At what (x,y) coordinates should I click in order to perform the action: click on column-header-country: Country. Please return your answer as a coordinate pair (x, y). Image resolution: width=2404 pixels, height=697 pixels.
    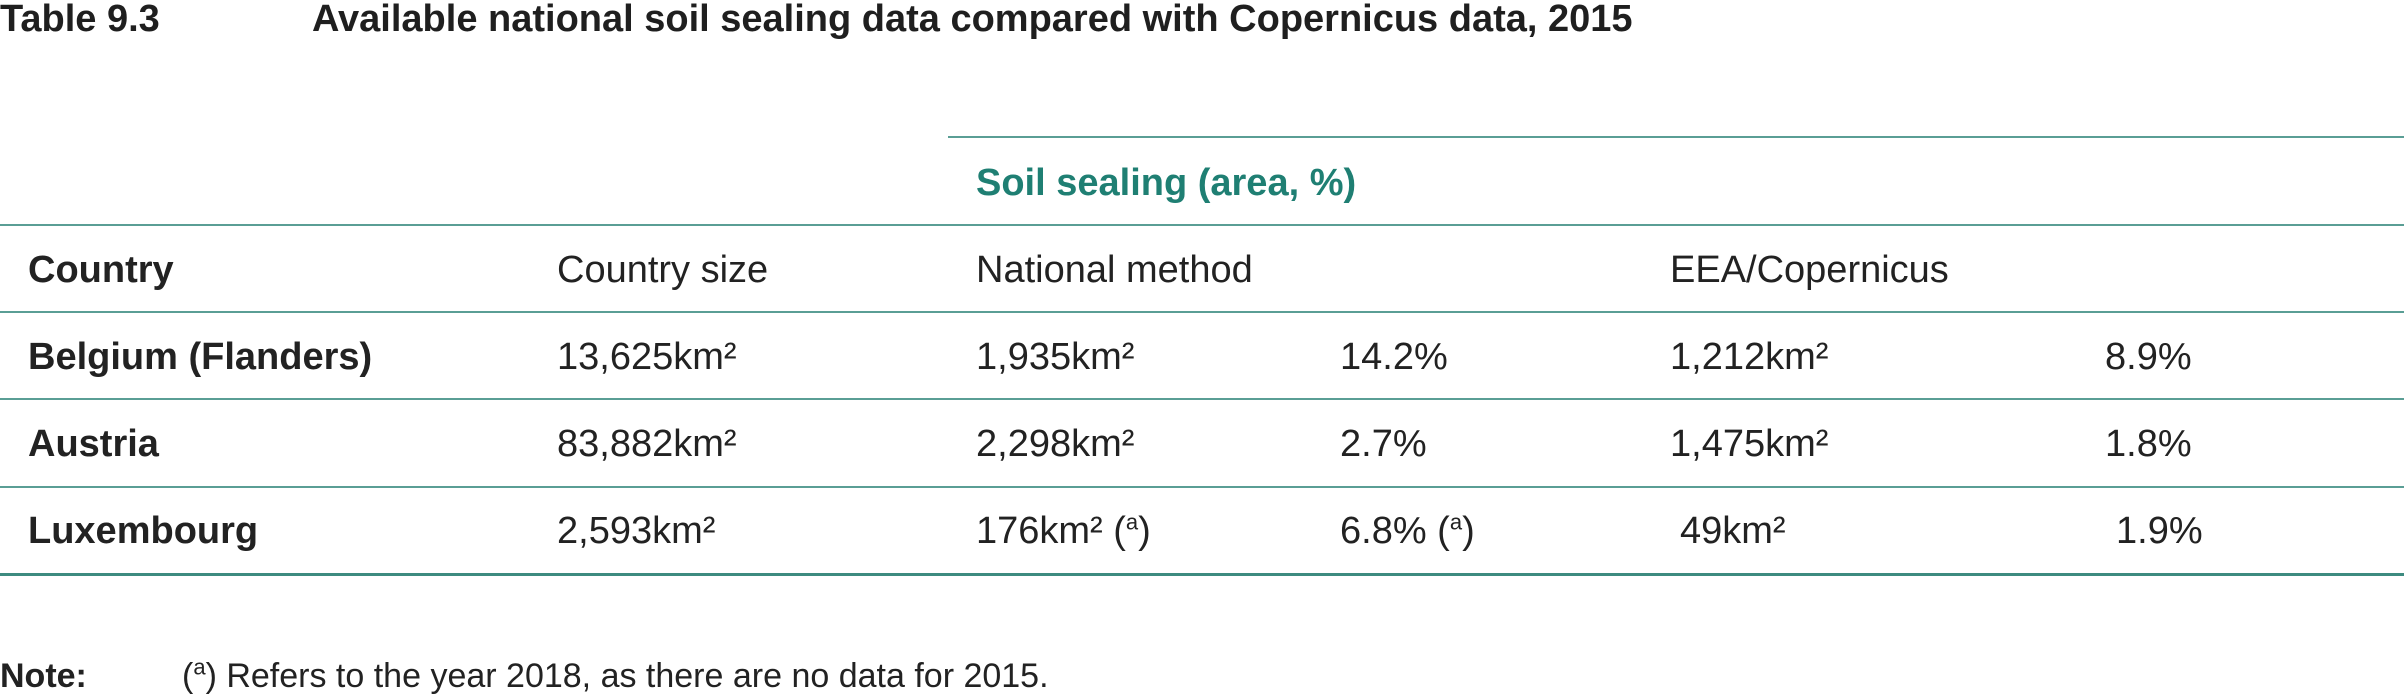
    Looking at the image, I should click on (101, 270).